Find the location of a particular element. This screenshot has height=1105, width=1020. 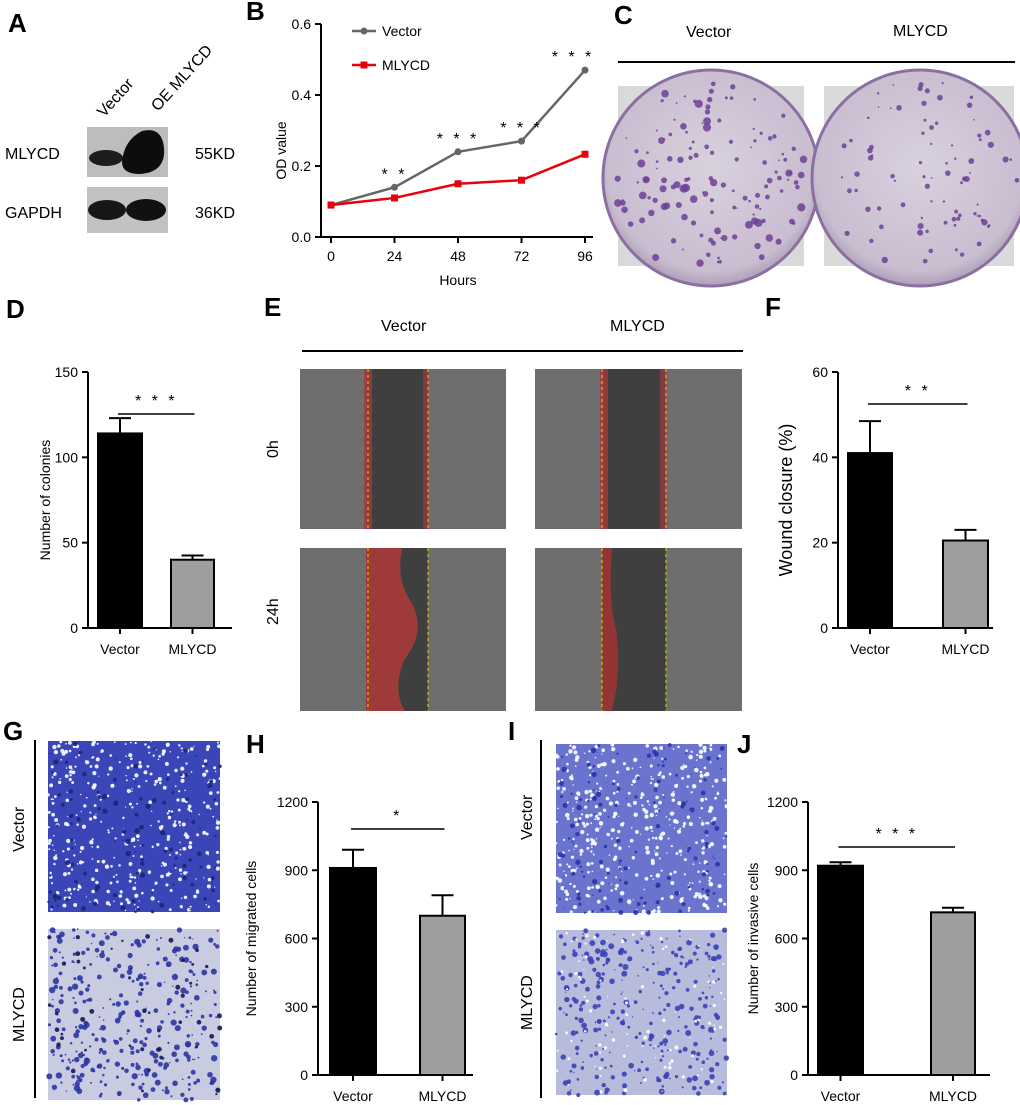

y-tick-label: 0.4 is located at coordinates (302, 95).